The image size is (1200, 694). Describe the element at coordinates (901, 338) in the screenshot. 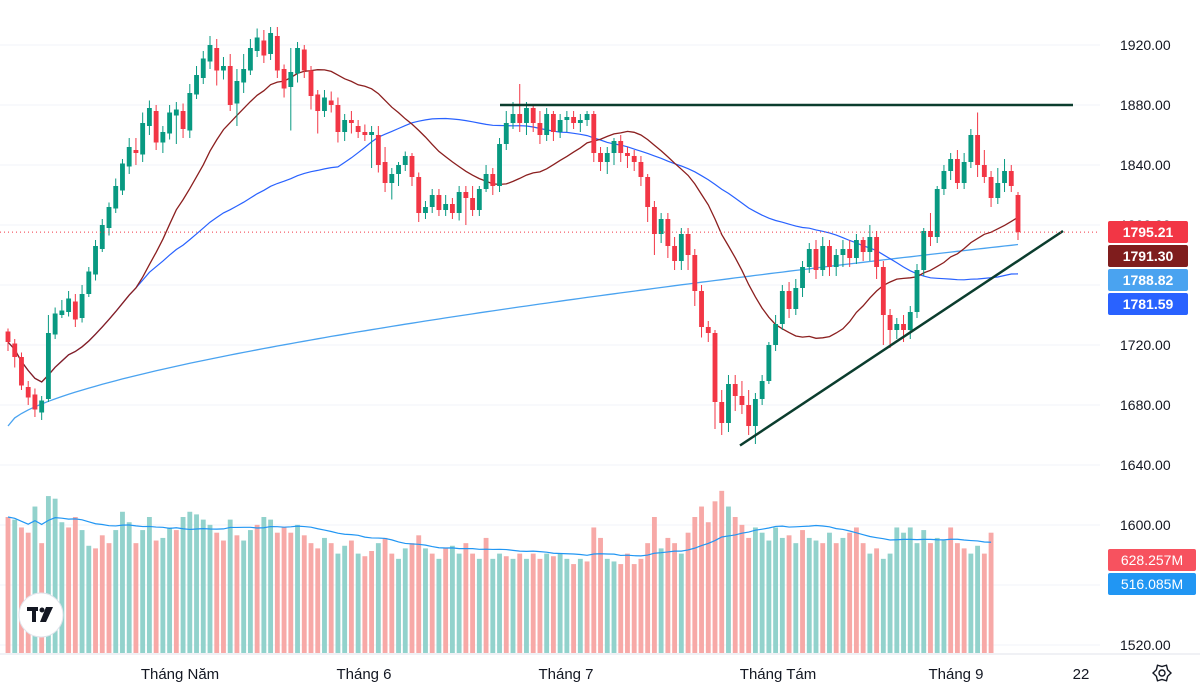

I see `support-trendline` at that location.